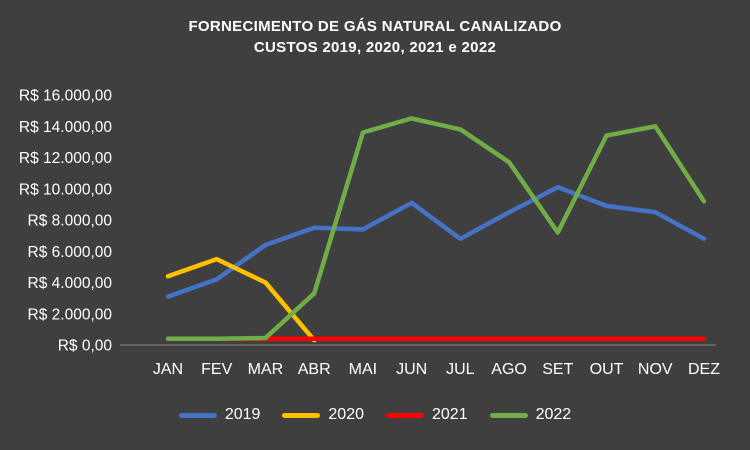 The height and width of the screenshot is (450, 750). Describe the element at coordinates (301, 415) in the screenshot. I see `legend-swatch-2020` at that location.